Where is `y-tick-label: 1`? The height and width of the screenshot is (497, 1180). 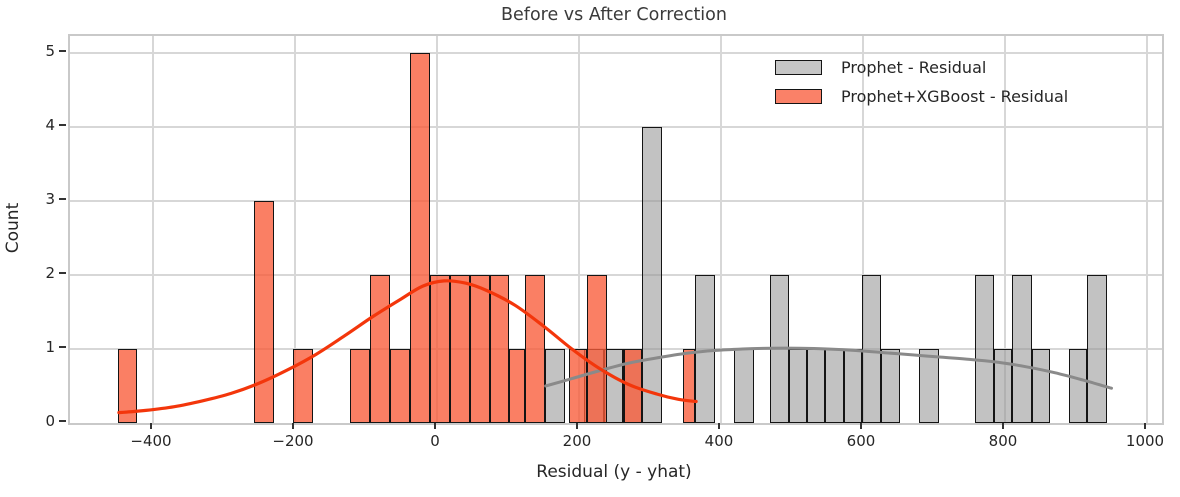 y-tick-label: 1 is located at coordinates (50, 347).